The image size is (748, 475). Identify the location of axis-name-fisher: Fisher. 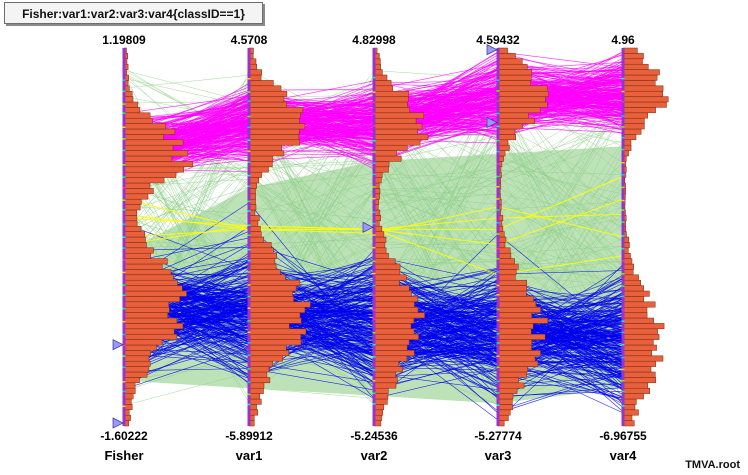
(123, 455).